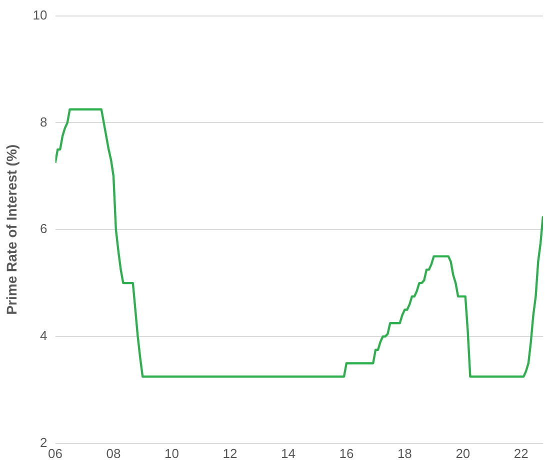  What do you see at coordinates (346, 453) in the screenshot?
I see `x-tick-label: 16` at bounding box center [346, 453].